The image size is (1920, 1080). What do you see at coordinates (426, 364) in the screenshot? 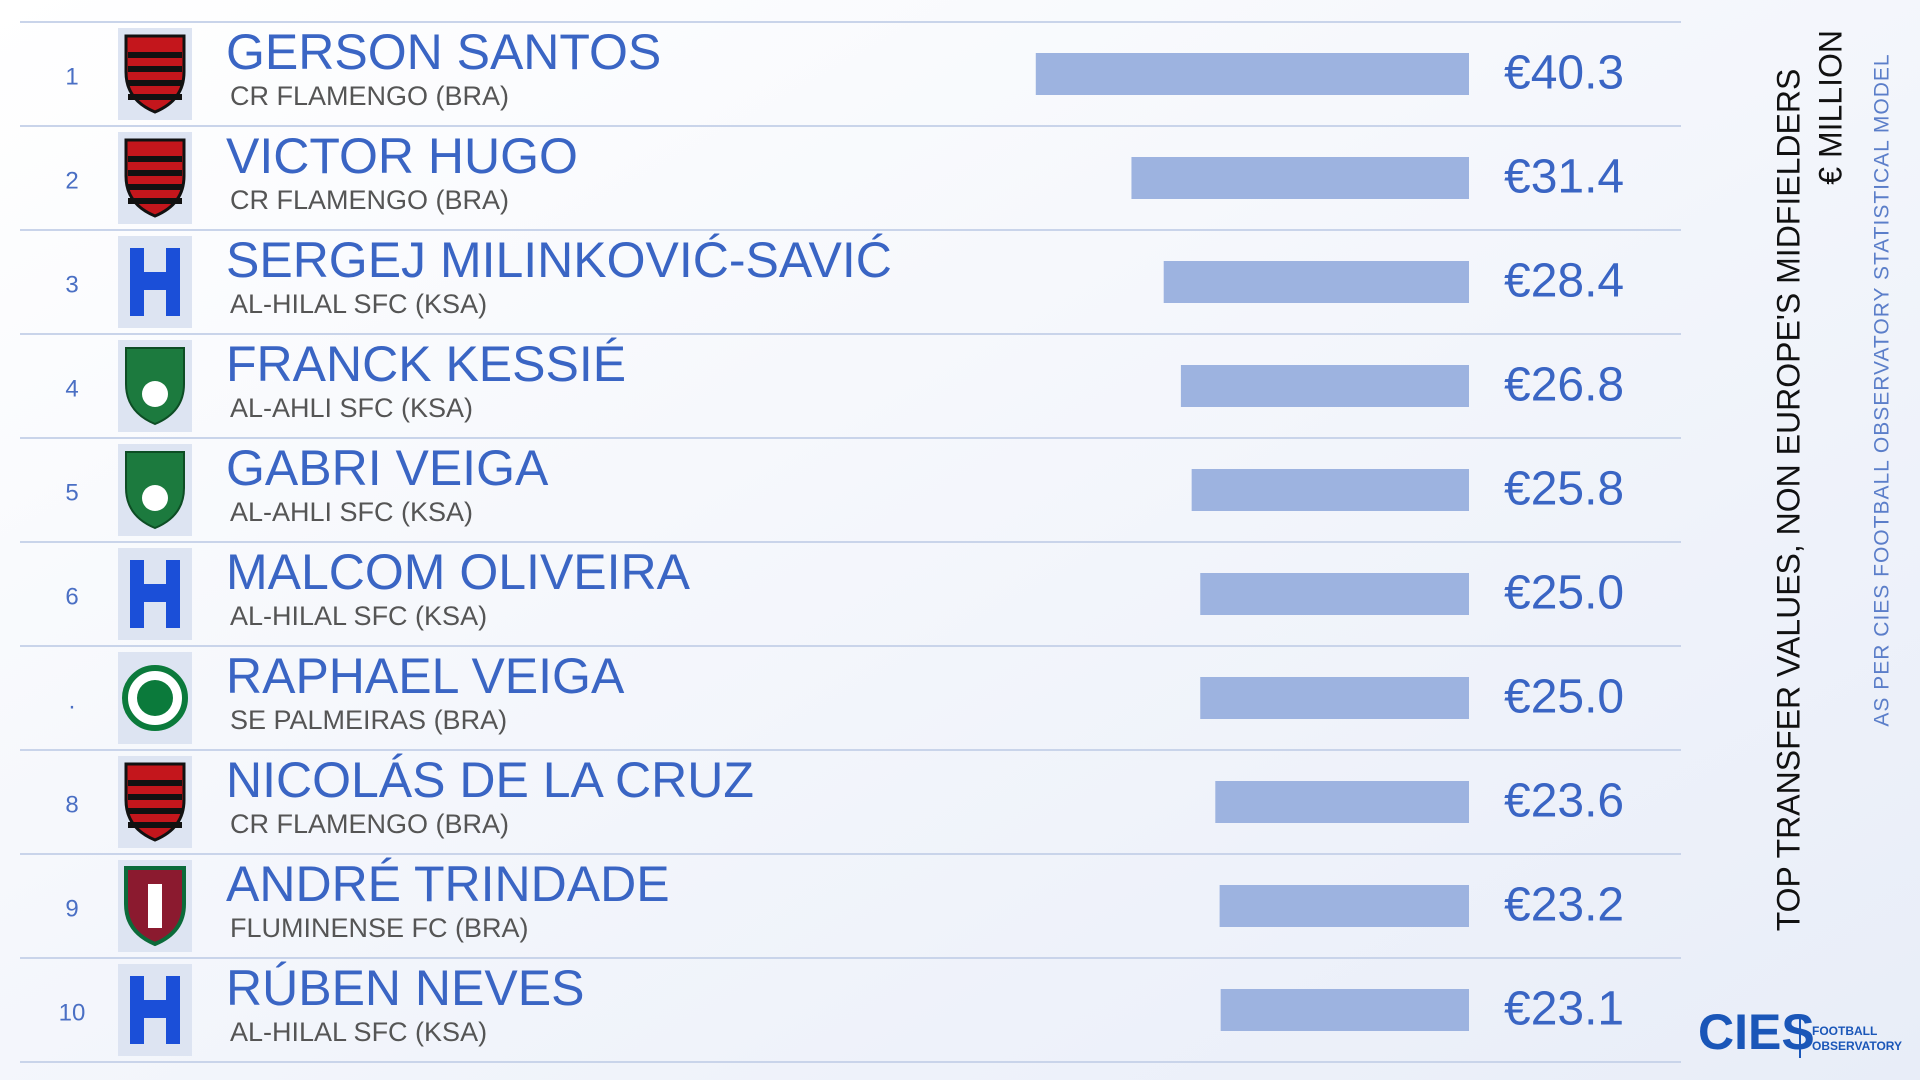
I see `player-name: FRANCK KESSIÉ` at bounding box center [426, 364].